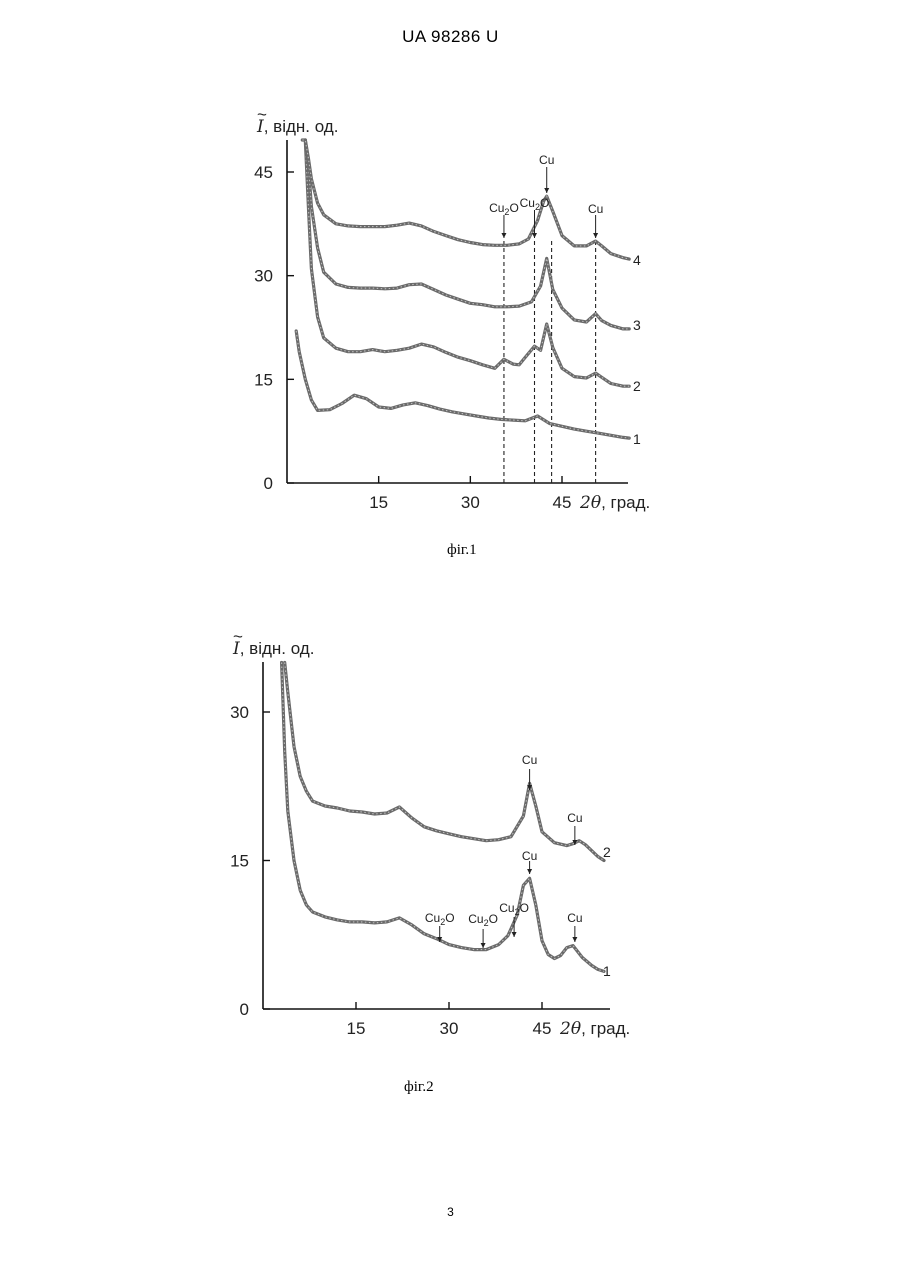  Describe the element at coordinates (542, 1028) in the screenshot. I see `c2-x-tick-label: 45` at that location.